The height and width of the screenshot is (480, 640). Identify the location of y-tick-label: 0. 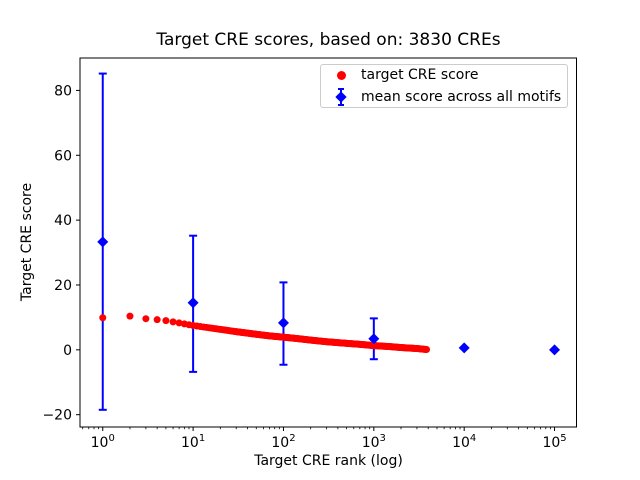
(67, 351).